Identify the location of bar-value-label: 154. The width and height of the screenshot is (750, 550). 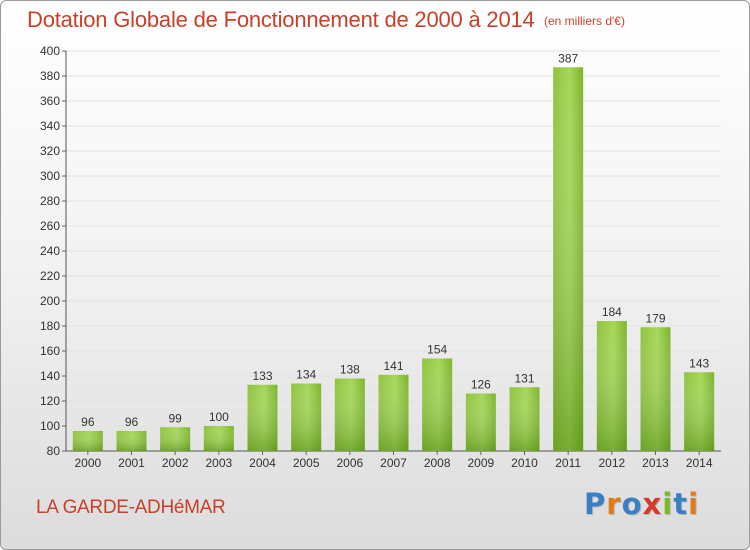
(437, 350).